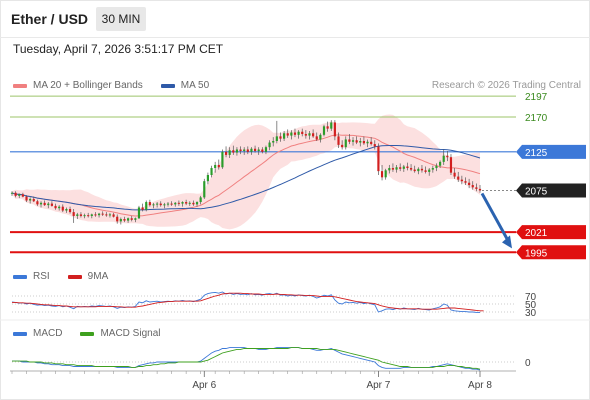 The height and width of the screenshot is (400, 590). What do you see at coordinates (295, 37) in the screenshot?
I see `header-divider` at bounding box center [295, 37].